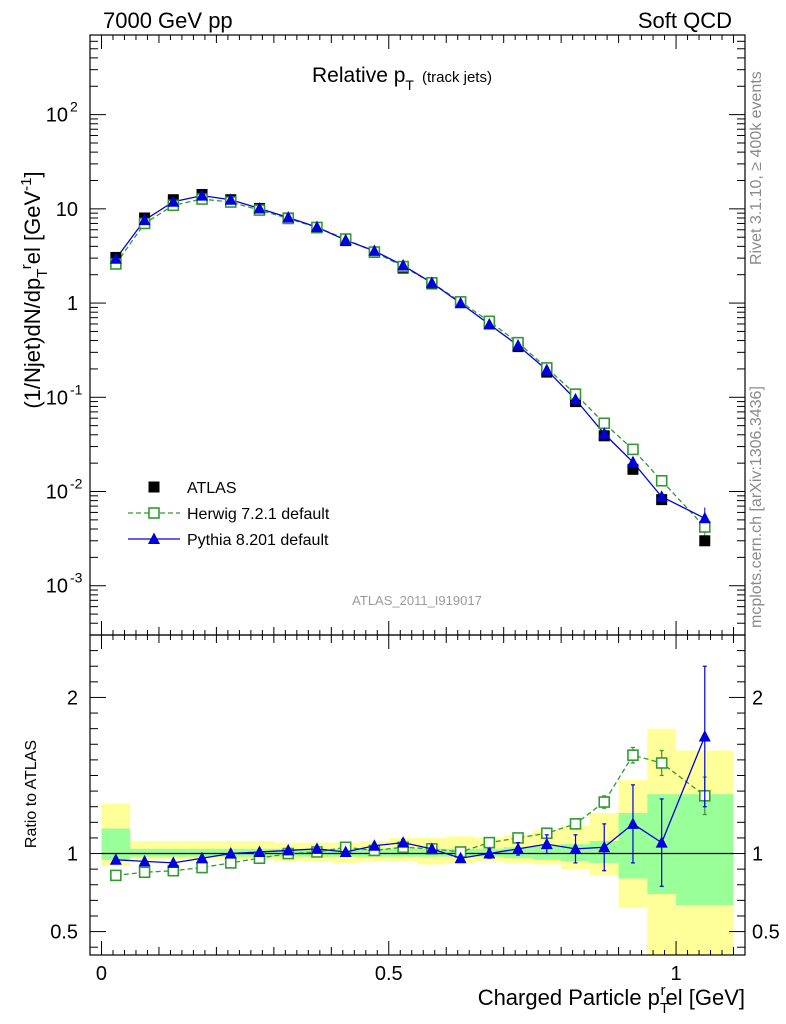 The image size is (786, 1024). Describe the element at coordinates (756, 507) in the screenshot. I see `side-note-mcplots: mcplots.cern.ch [arXiv:1306.3436]` at that location.